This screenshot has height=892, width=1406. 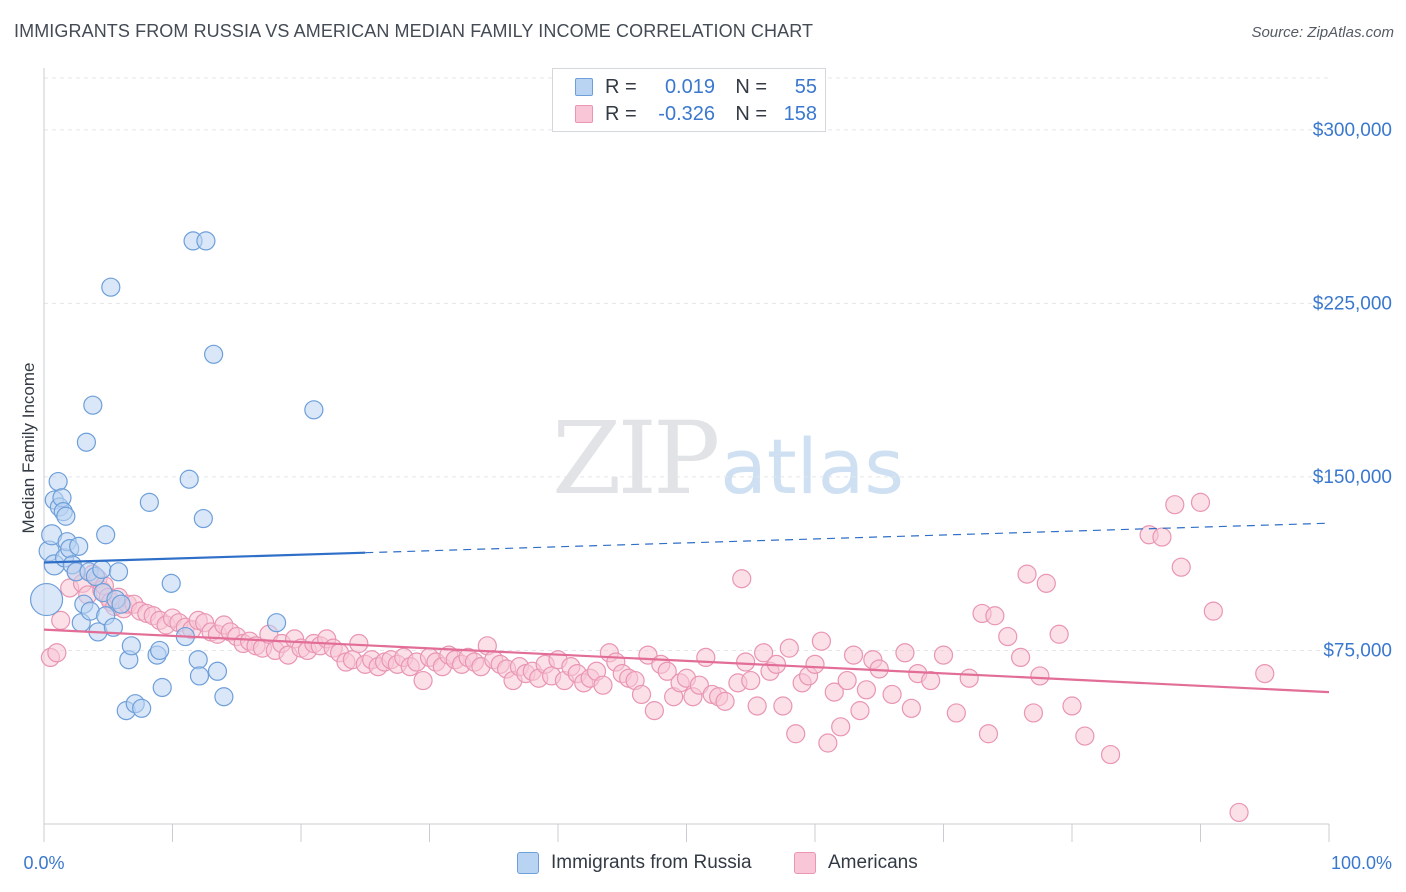 I want to click on americans-legend-label: Americans, so click(x=873, y=862).